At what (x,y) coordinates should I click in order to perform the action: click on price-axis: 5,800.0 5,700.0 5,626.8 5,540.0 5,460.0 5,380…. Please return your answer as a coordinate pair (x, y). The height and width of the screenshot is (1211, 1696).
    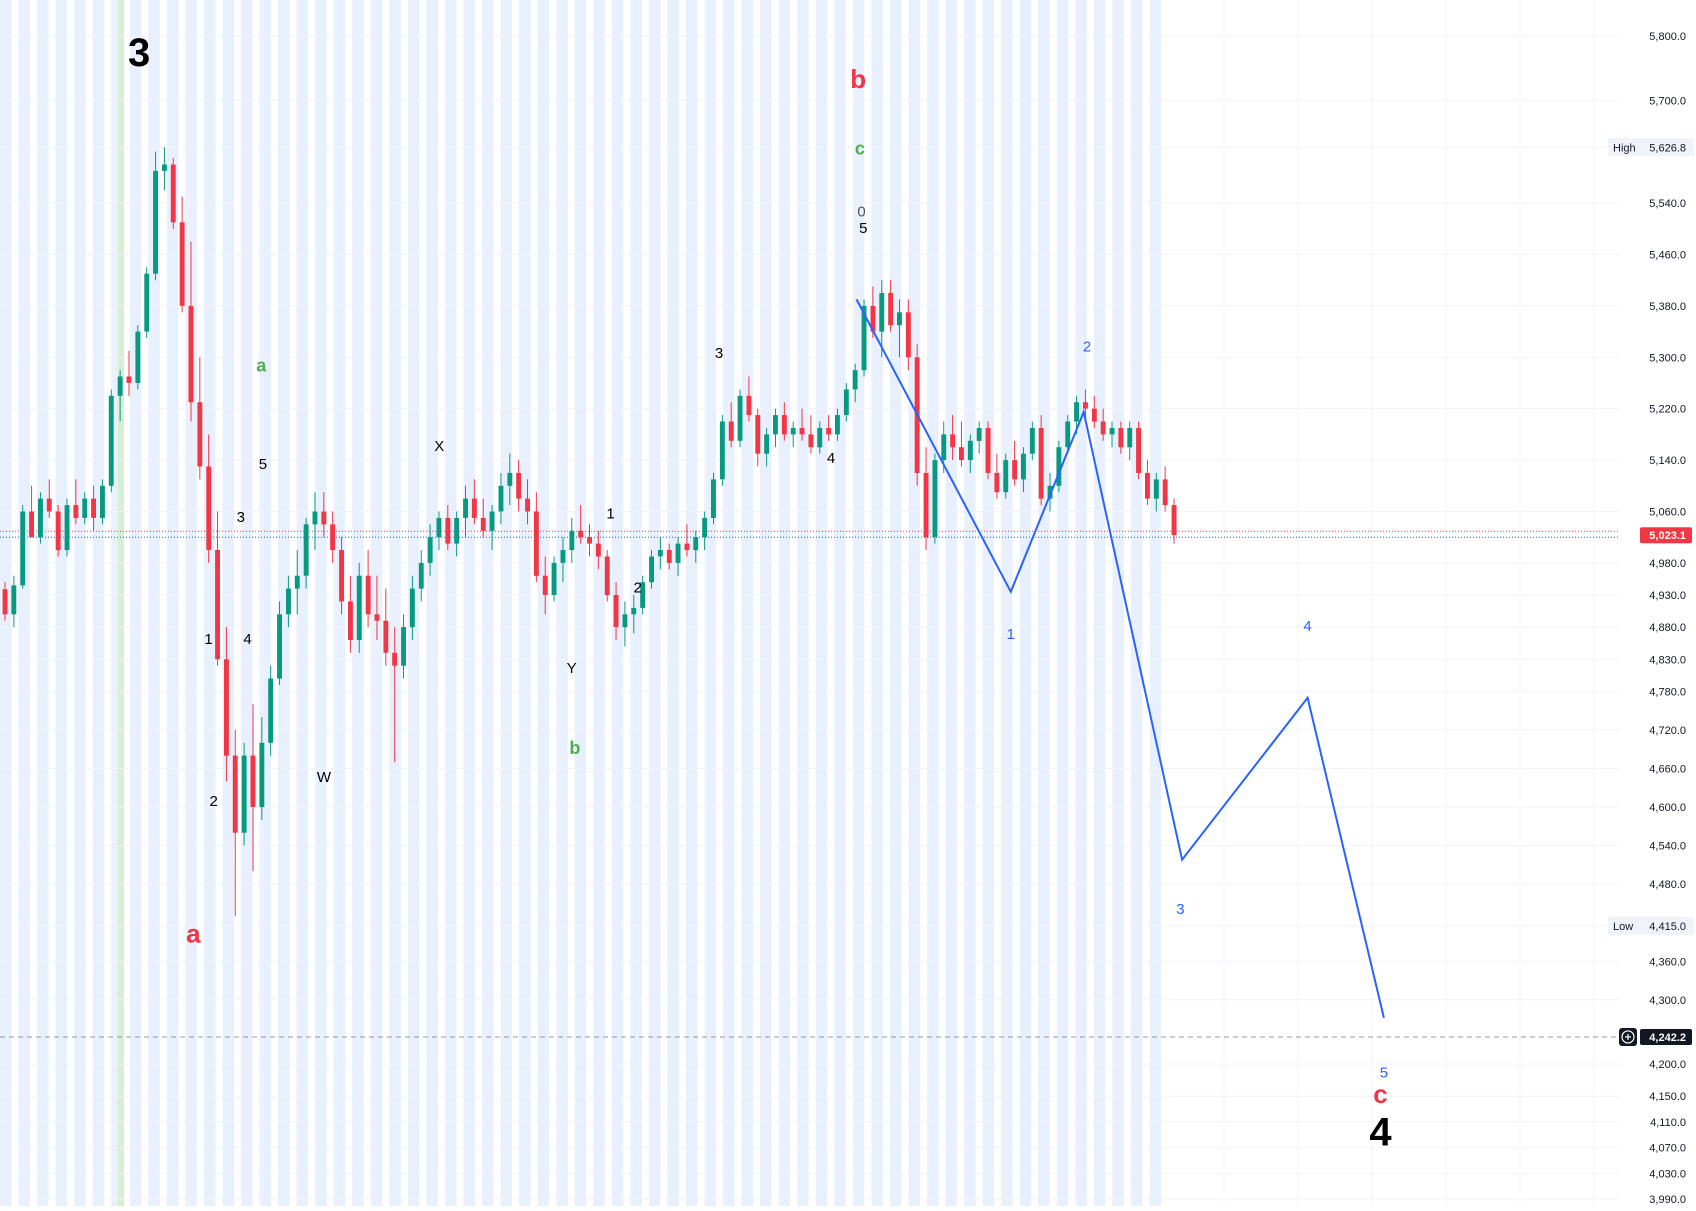
    Looking at the image, I should click on (1652, 603).